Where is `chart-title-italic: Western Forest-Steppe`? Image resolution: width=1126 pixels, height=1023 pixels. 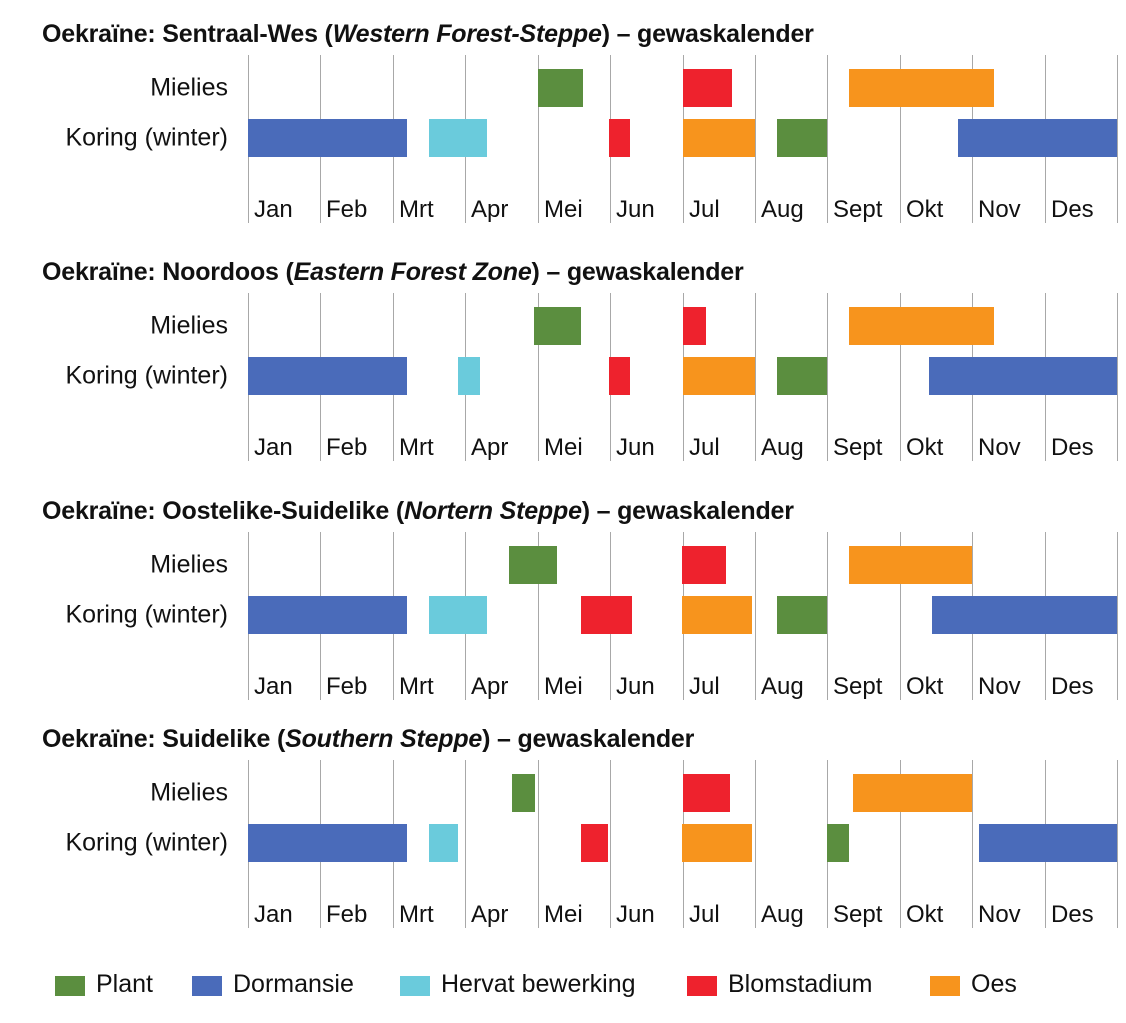 chart-title-italic: Western Forest-Steppe is located at coordinates (467, 34).